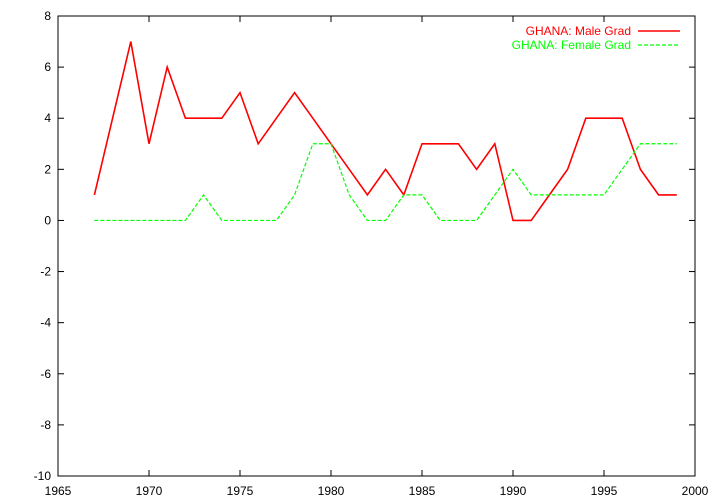  What do you see at coordinates (43, 476) in the screenshot?
I see `y-tick-label: -10` at bounding box center [43, 476].